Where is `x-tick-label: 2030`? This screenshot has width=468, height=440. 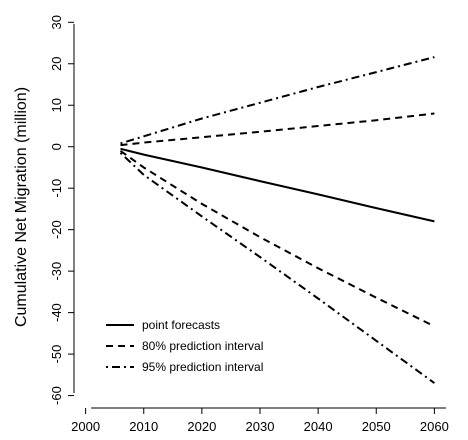
x-tick-label: 2030 is located at coordinates (260, 426).